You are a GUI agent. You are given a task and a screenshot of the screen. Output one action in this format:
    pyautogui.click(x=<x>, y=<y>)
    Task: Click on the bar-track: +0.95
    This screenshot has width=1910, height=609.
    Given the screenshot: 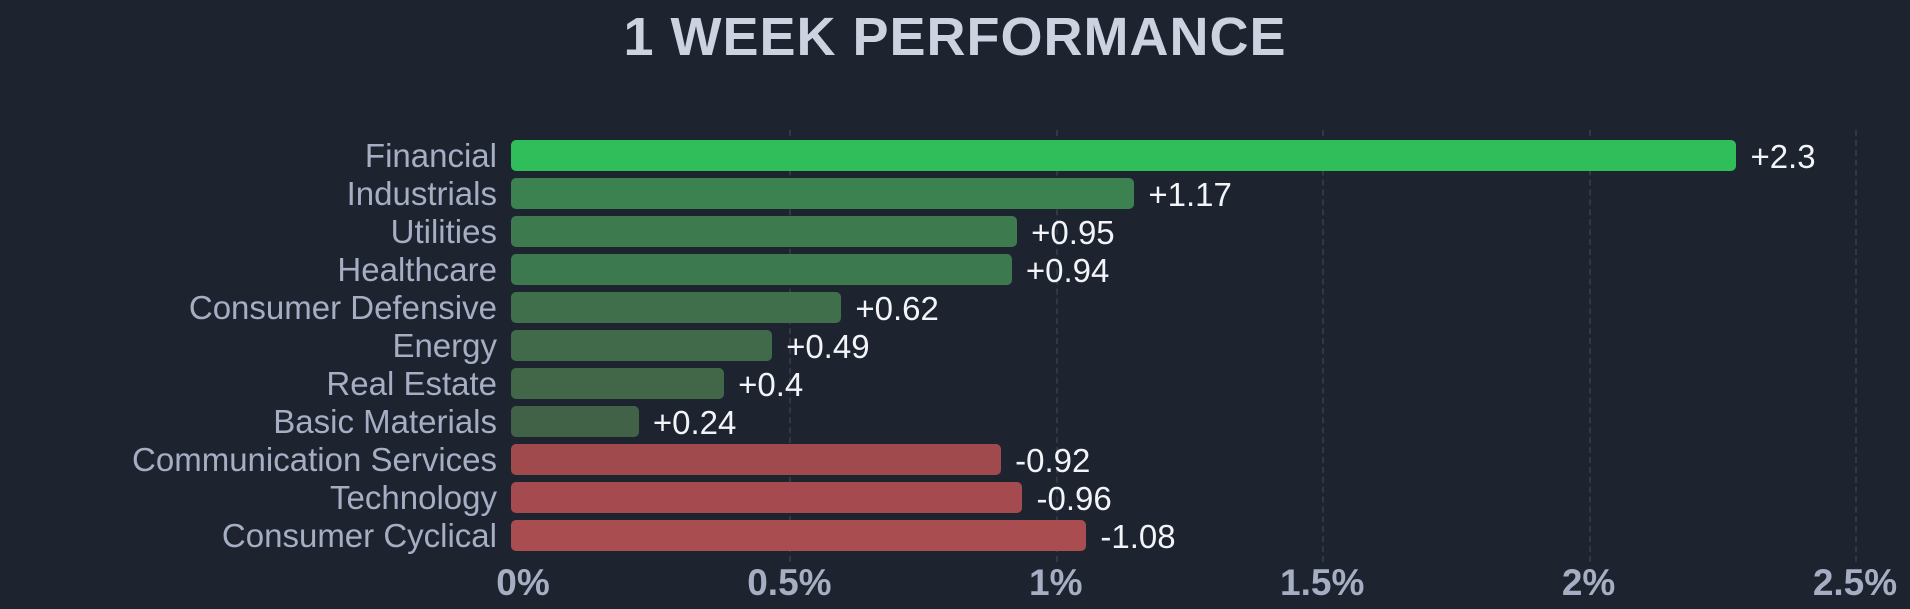 What is the action you would take?
    pyautogui.click(x=1177, y=232)
    